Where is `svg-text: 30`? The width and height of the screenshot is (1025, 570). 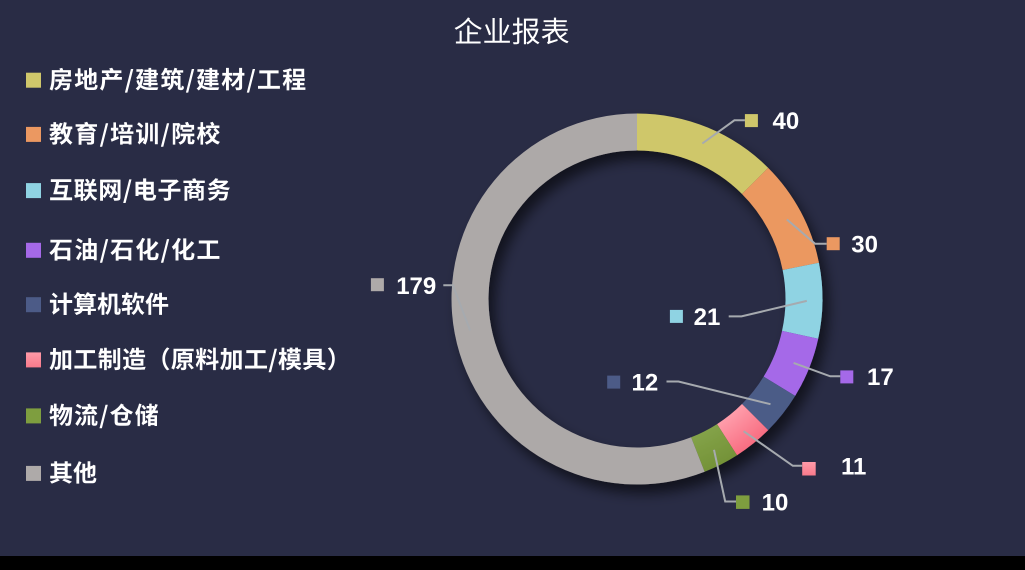 svg-text: 30 is located at coordinates (864, 245).